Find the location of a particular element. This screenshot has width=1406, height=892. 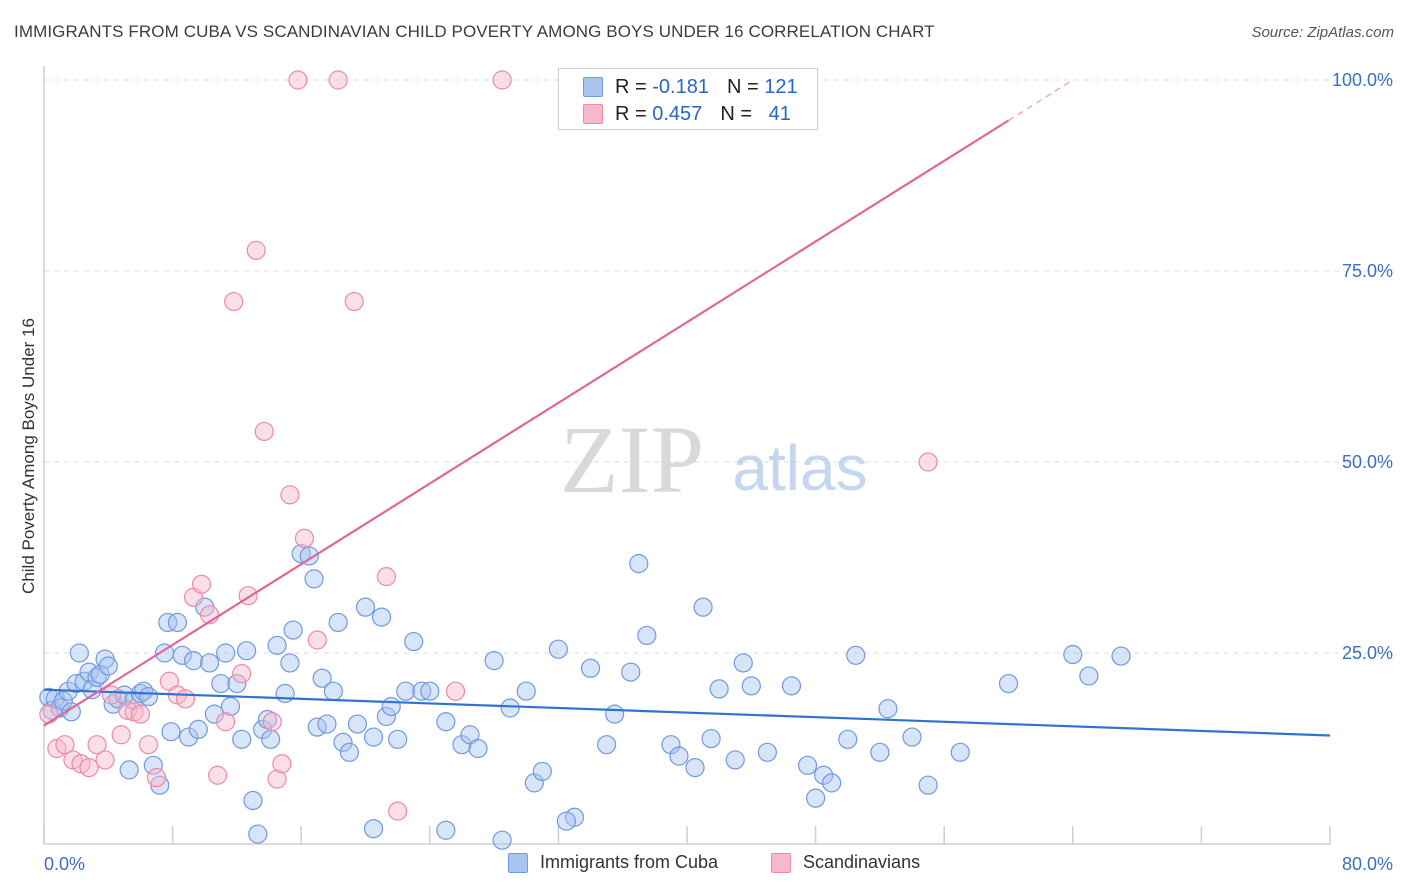

n-value: 41 is located at coordinates (779, 113).